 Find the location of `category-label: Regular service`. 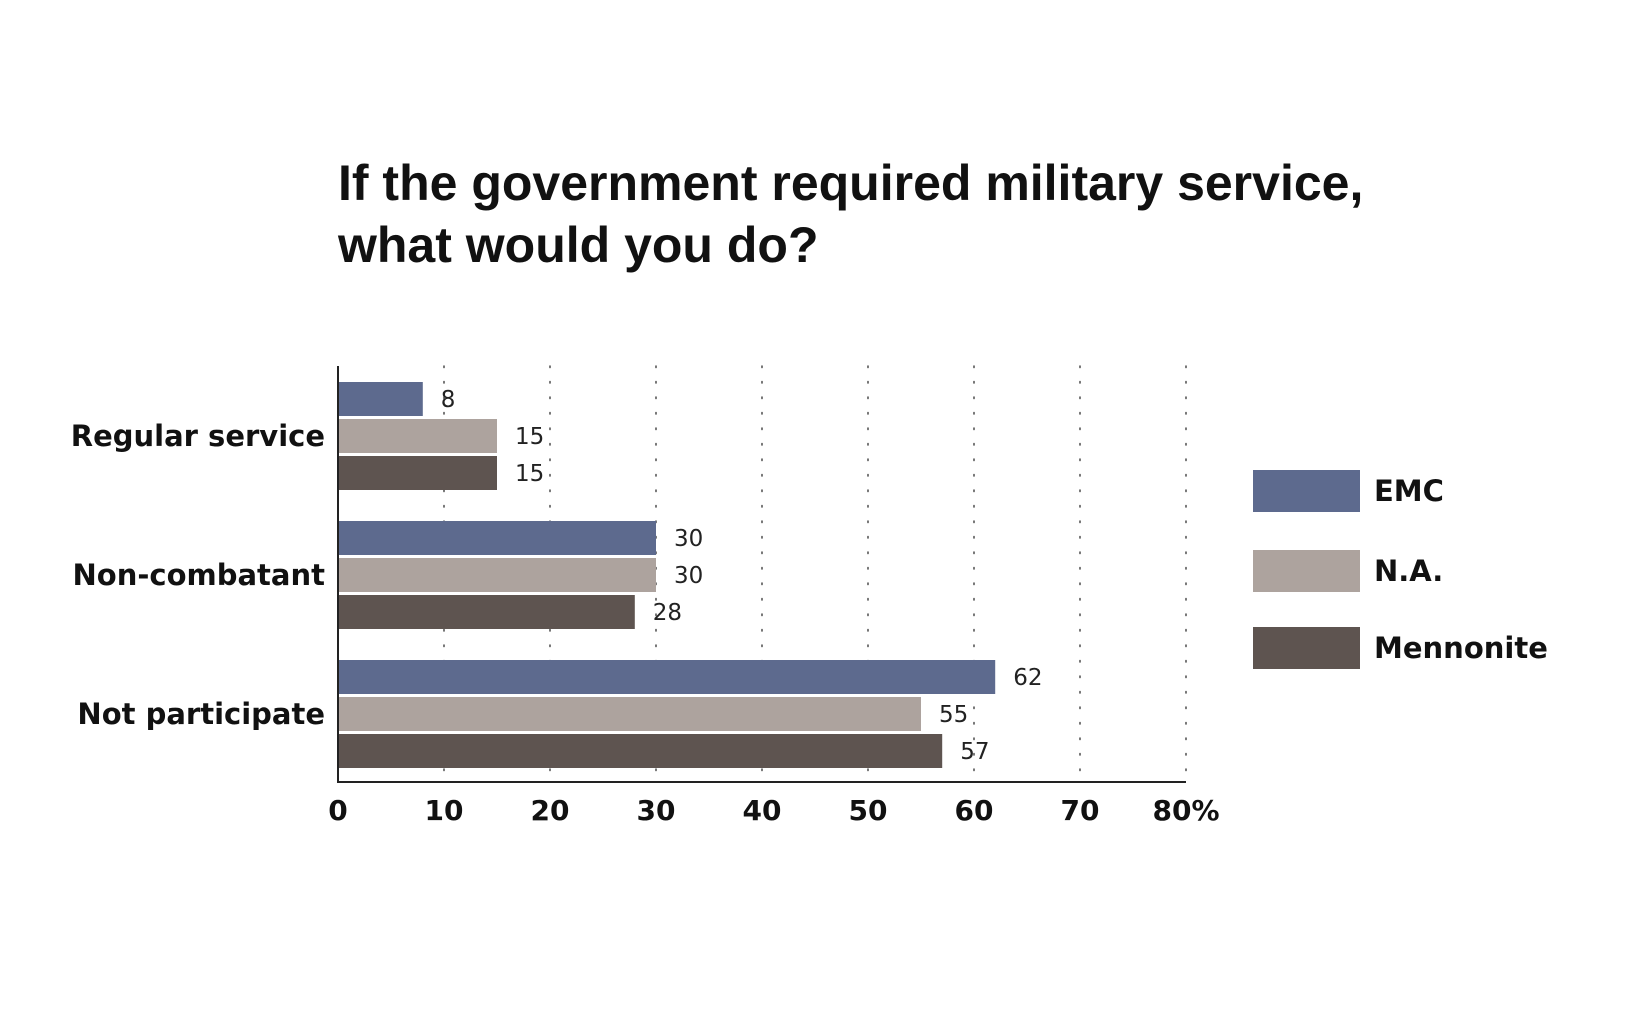

category-label: Regular service is located at coordinates (198, 436).